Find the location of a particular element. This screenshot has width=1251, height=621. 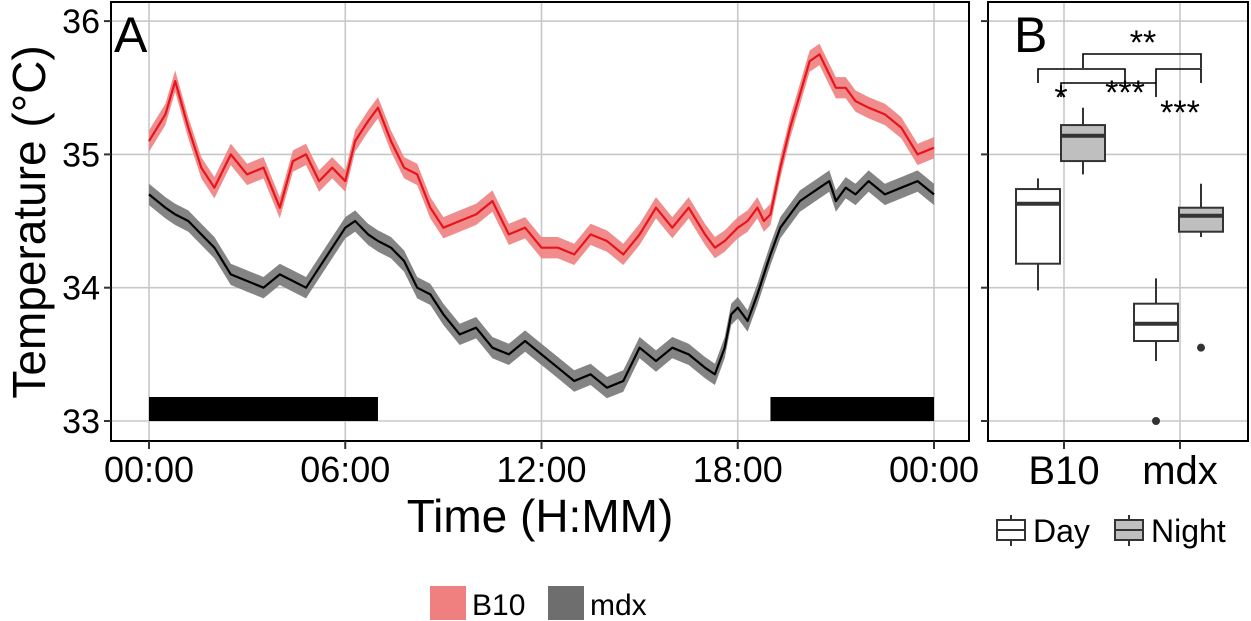

legend-label: Day is located at coordinates (1061, 531).